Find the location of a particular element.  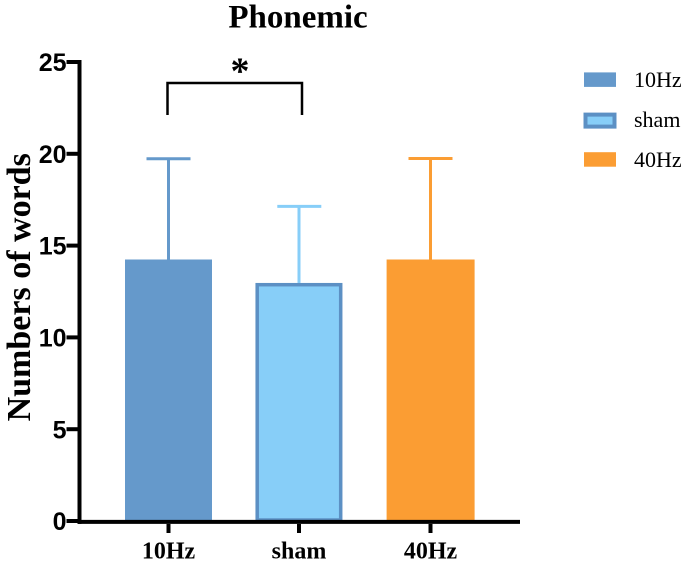

svg-text: 10 is located at coordinates (53, 339).